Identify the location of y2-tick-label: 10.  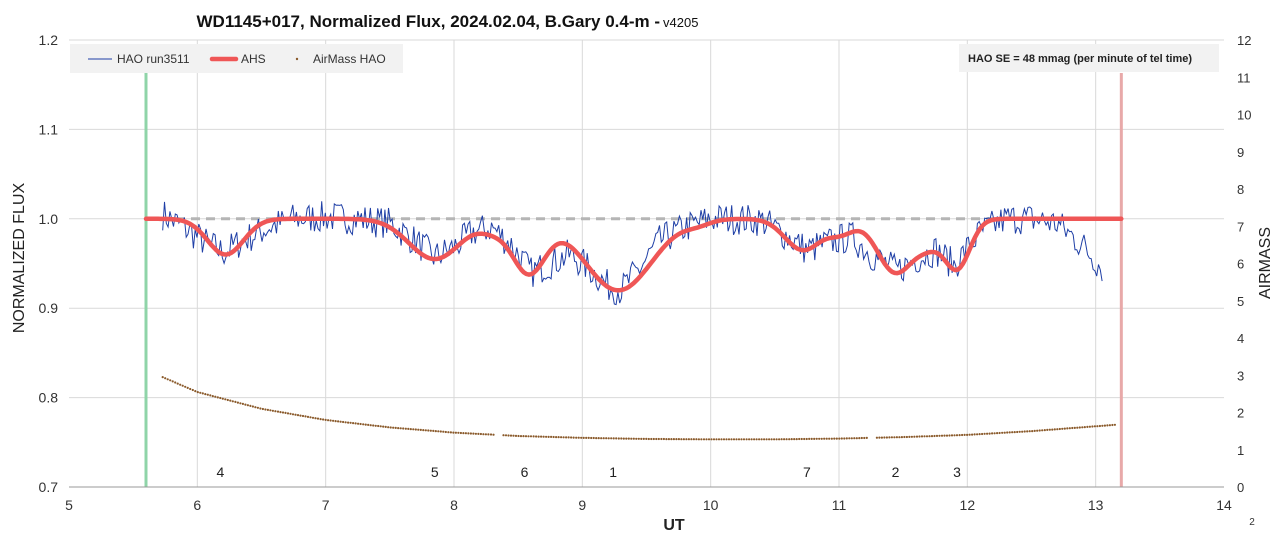
(1244, 115).